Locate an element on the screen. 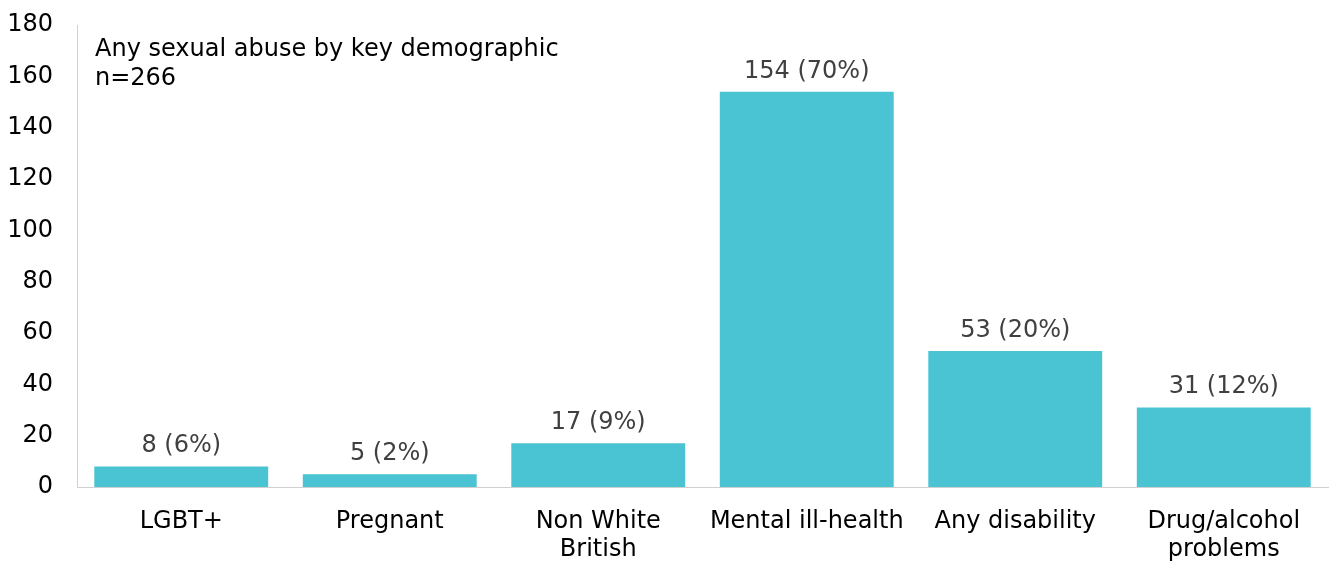 Image resolution: width=1335 pixels, height=563 pixels. y-tick-label: 40 is located at coordinates (37, 382).